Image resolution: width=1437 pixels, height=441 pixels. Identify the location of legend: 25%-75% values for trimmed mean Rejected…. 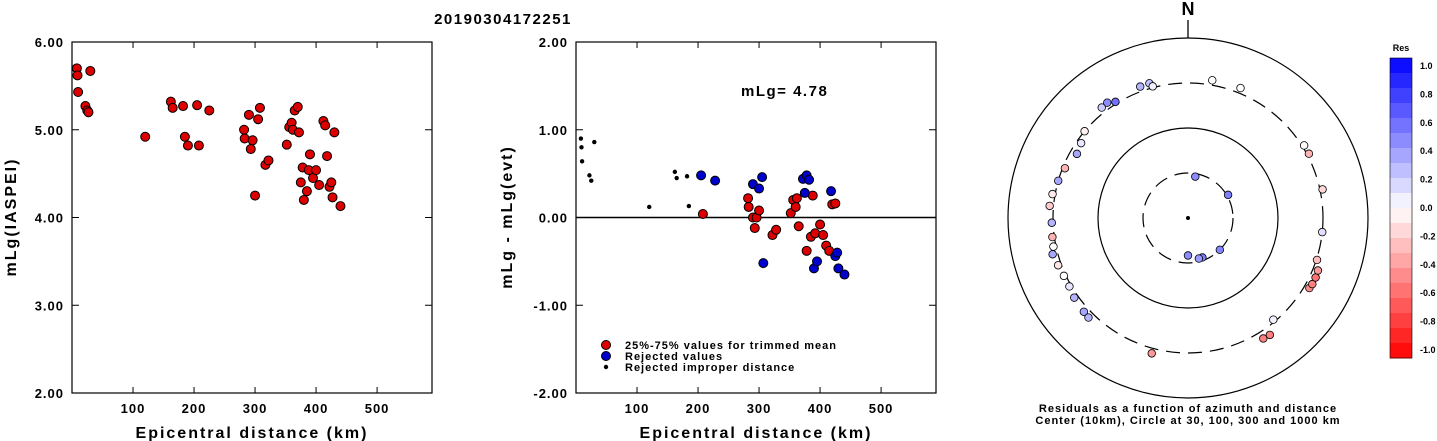
(718, 357).